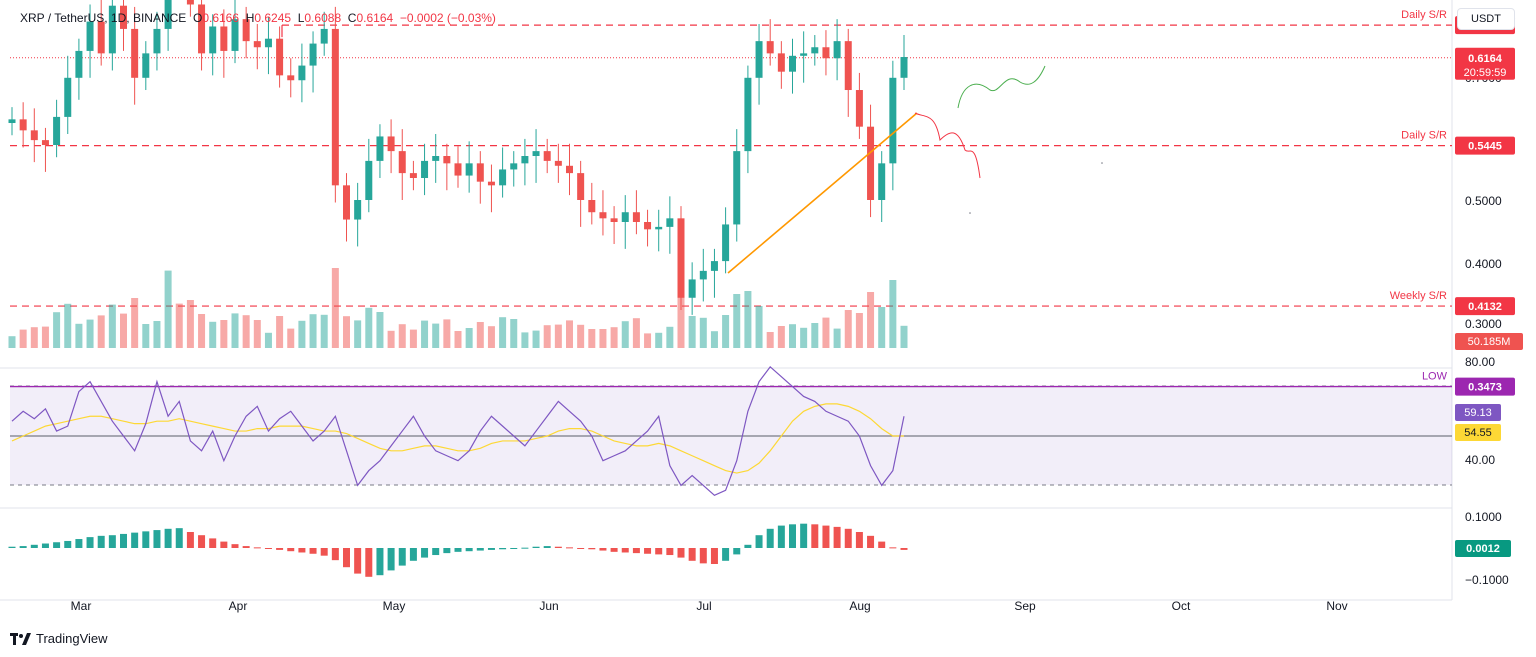 Image resolution: width=1536 pixels, height=657 pixels. What do you see at coordinates (352, 18) in the screenshot?
I see `close-label: C` at bounding box center [352, 18].